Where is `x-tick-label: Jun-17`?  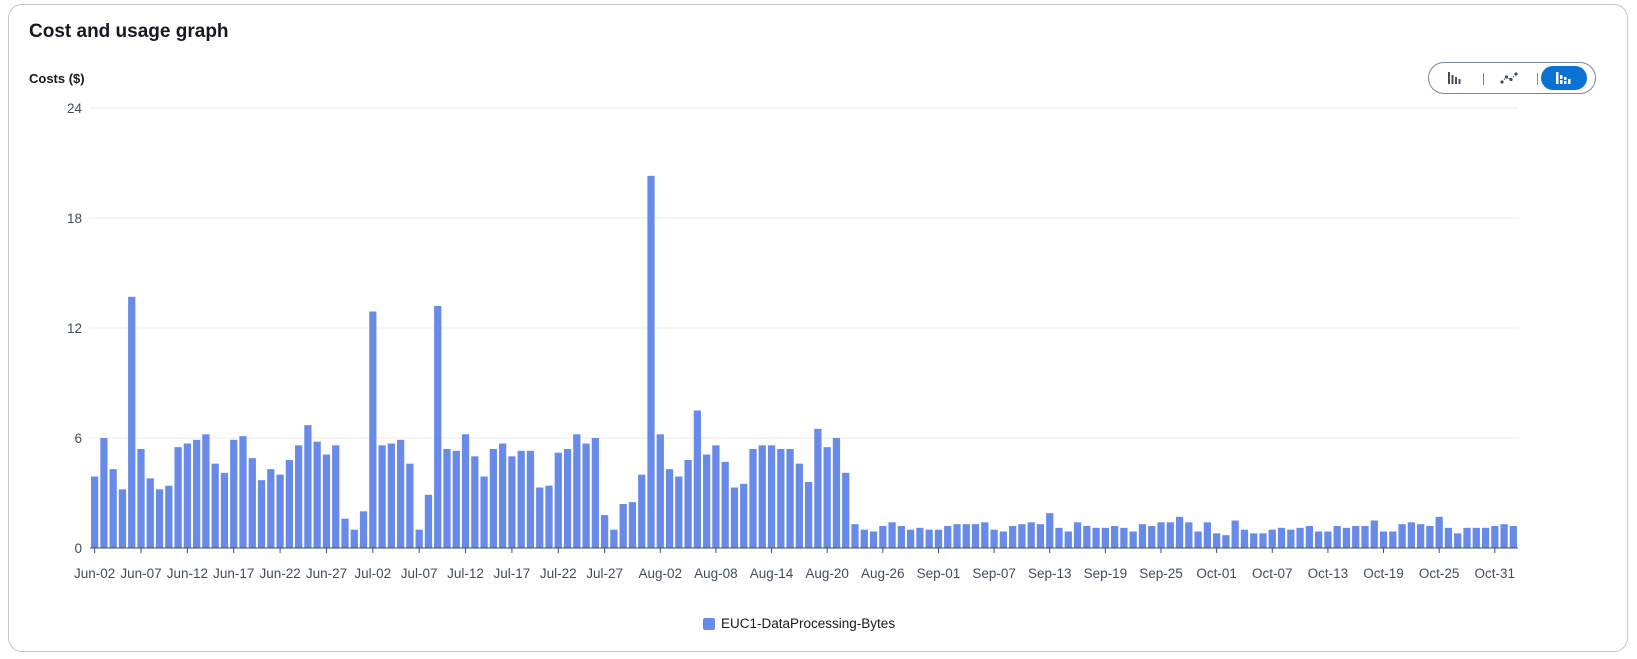
x-tick-label: Jun-17 is located at coordinates (233, 573).